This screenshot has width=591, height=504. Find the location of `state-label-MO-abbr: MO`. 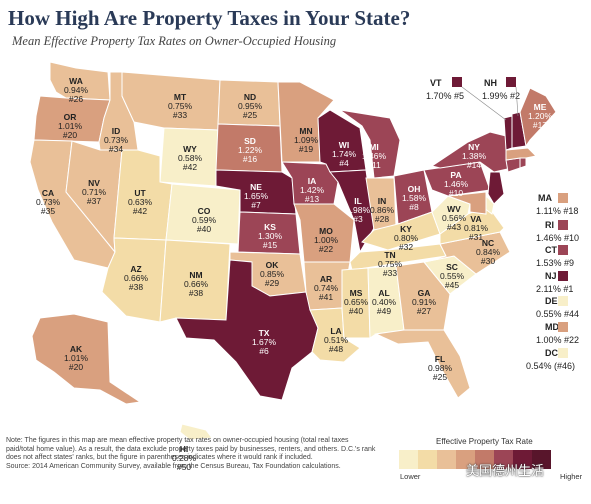

state-label-MO-abbr: MO is located at coordinates (326, 231).